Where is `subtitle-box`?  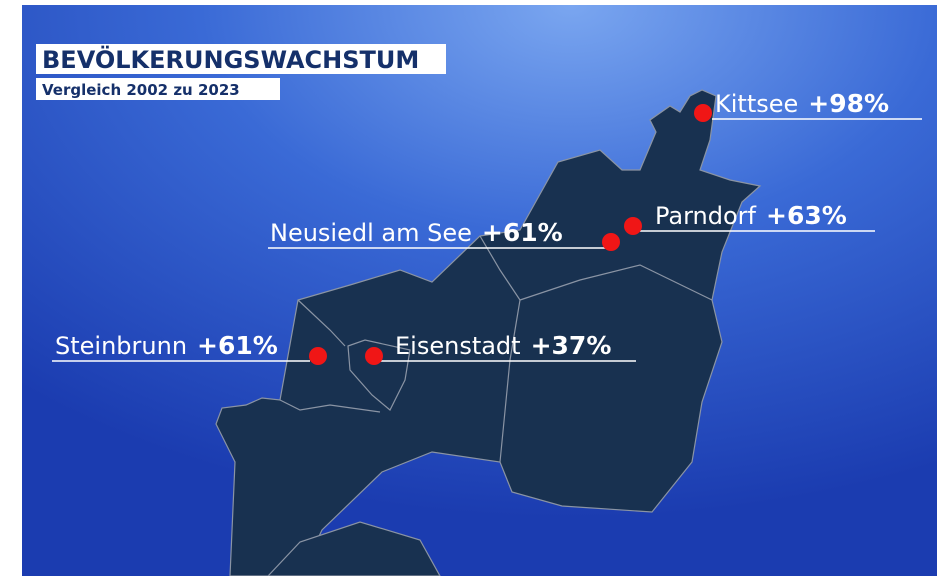 subtitle-box is located at coordinates (158, 89).